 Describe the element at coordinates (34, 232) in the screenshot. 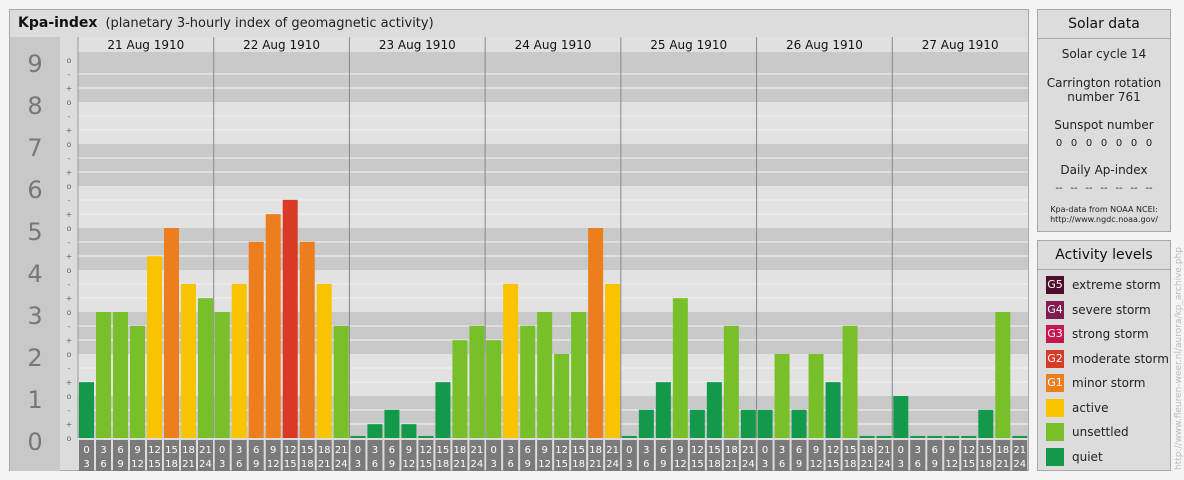

I see `y-tick-label: 5` at that location.